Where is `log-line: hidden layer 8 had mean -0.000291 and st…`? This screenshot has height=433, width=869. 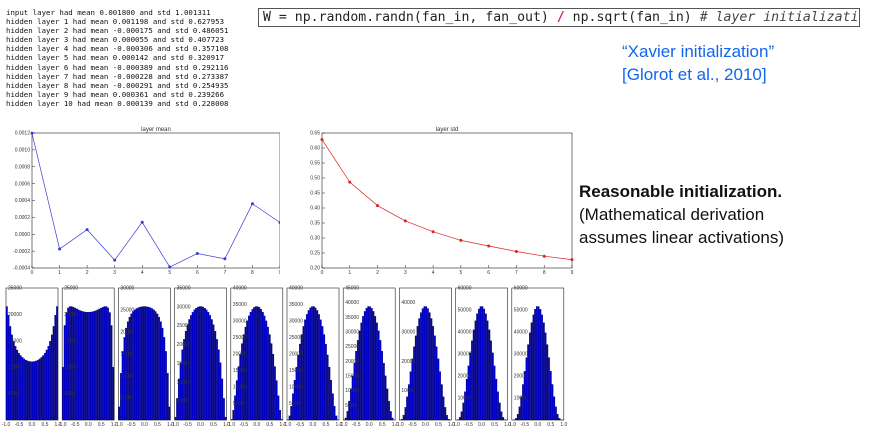
log-line: hidden layer 8 had mean -0.000291 and st… is located at coordinates (117, 85).